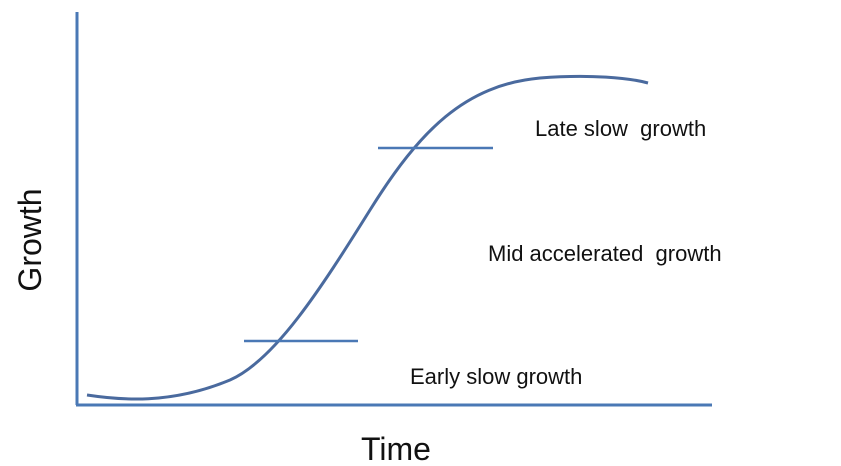  Describe the element at coordinates (496, 376) in the screenshot. I see `phase-label: Early slow growth` at that location.